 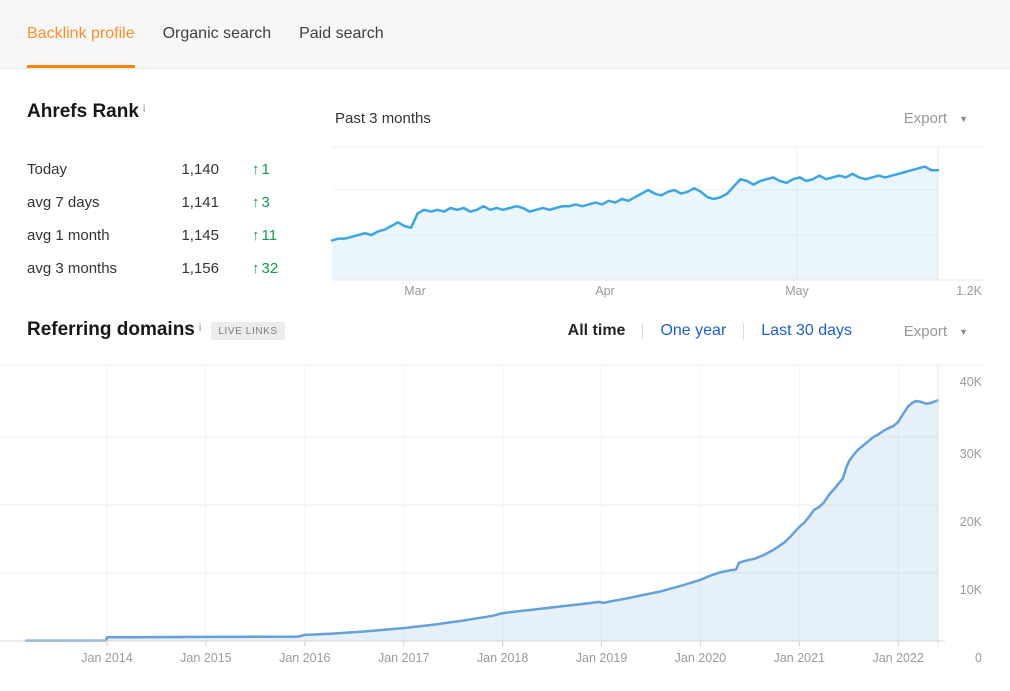 What do you see at coordinates (978, 658) in the screenshot?
I see `y-axis-label: 0` at bounding box center [978, 658].